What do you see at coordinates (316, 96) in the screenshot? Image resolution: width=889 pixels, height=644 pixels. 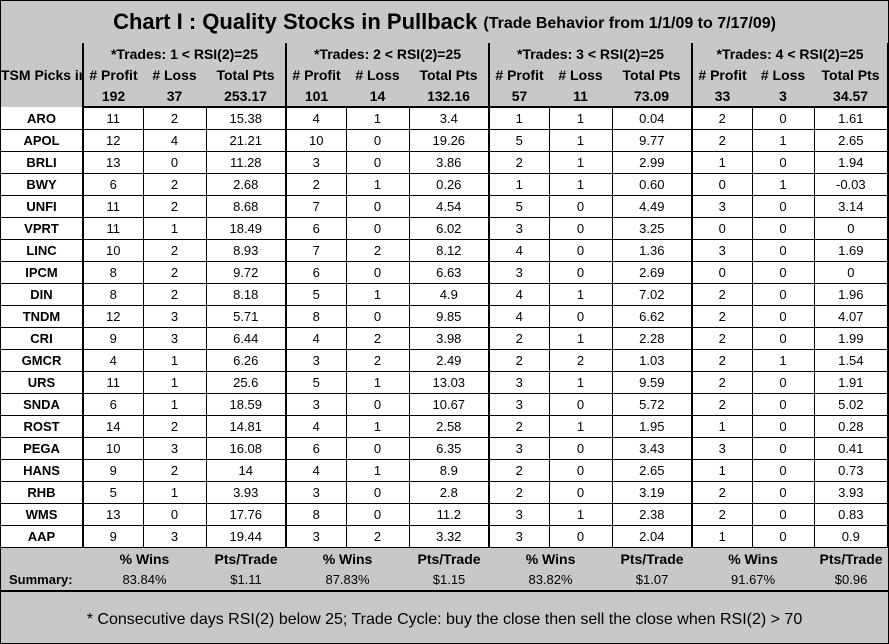 I see `group-total: 101` at bounding box center [316, 96].